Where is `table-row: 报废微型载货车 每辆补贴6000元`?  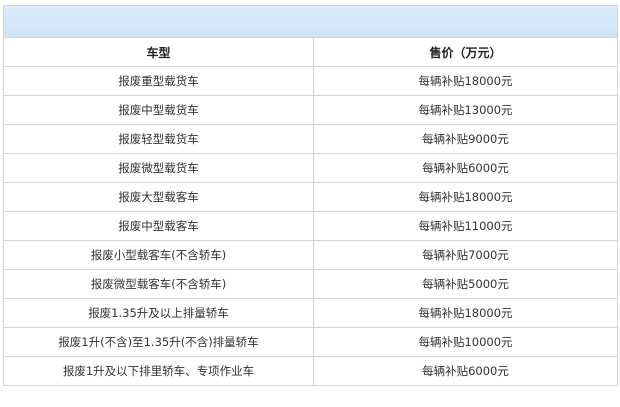 table-row: 报废微型载货车 每辆补贴6000元 is located at coordinates (310, 168).